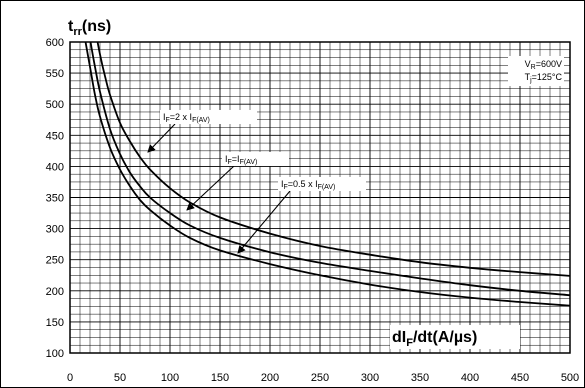 The image size is (585, 388). I want to click on x-axis-title: dIF/dt(A/µs), so click(434, 339).